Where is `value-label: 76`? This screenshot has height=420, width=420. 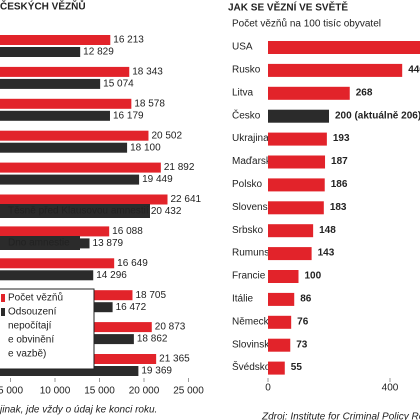
value-label: 76 is located at coordinates (303, 321).